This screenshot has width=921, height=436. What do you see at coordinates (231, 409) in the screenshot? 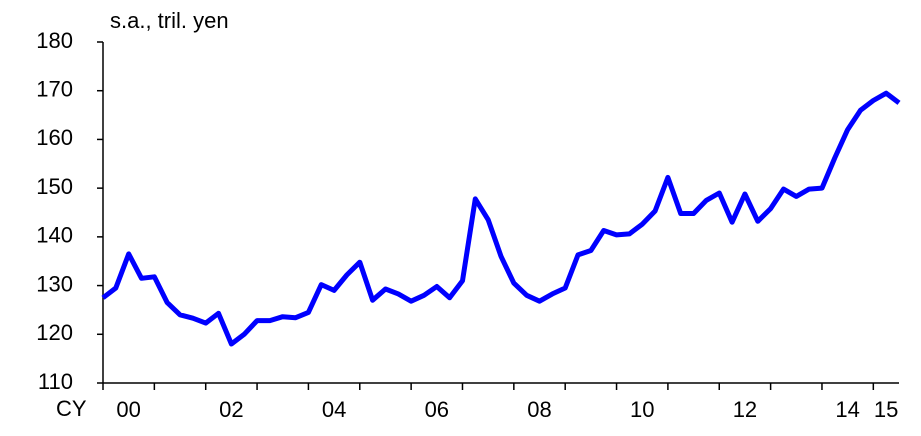
I see `x-tick-label: 02` at bounding box center [231, 409].